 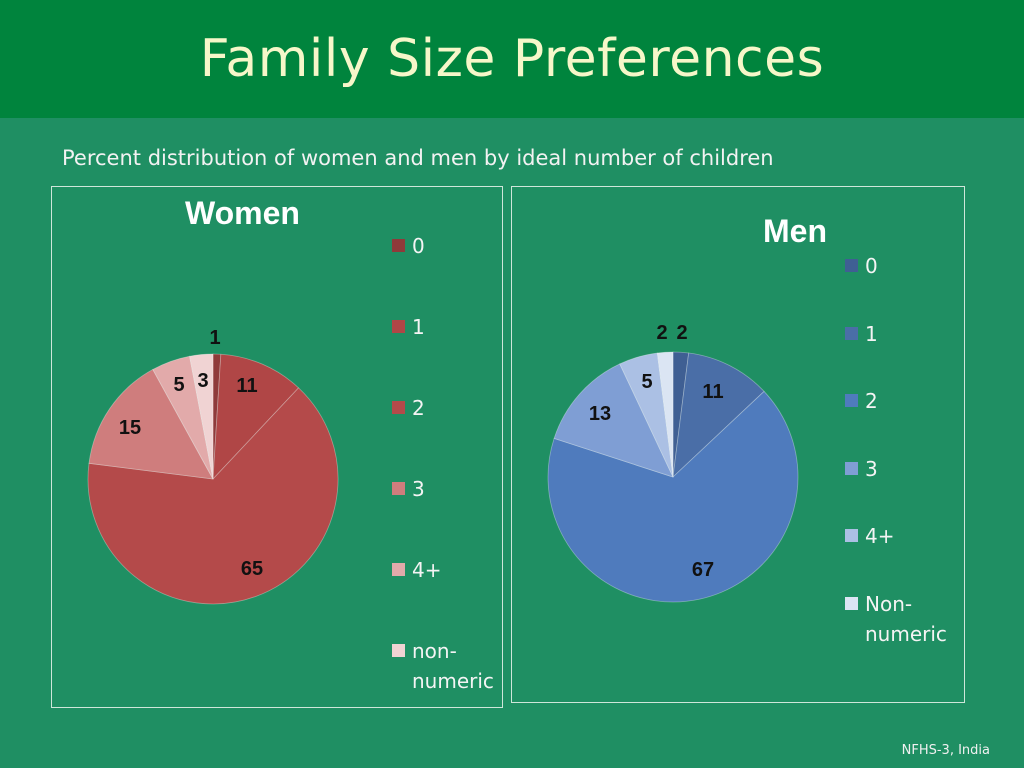 What do you see at coordinates (408, 327) in the screenshot?
I see `women-legend-item-1: 1` at bounding box center [408, 327].